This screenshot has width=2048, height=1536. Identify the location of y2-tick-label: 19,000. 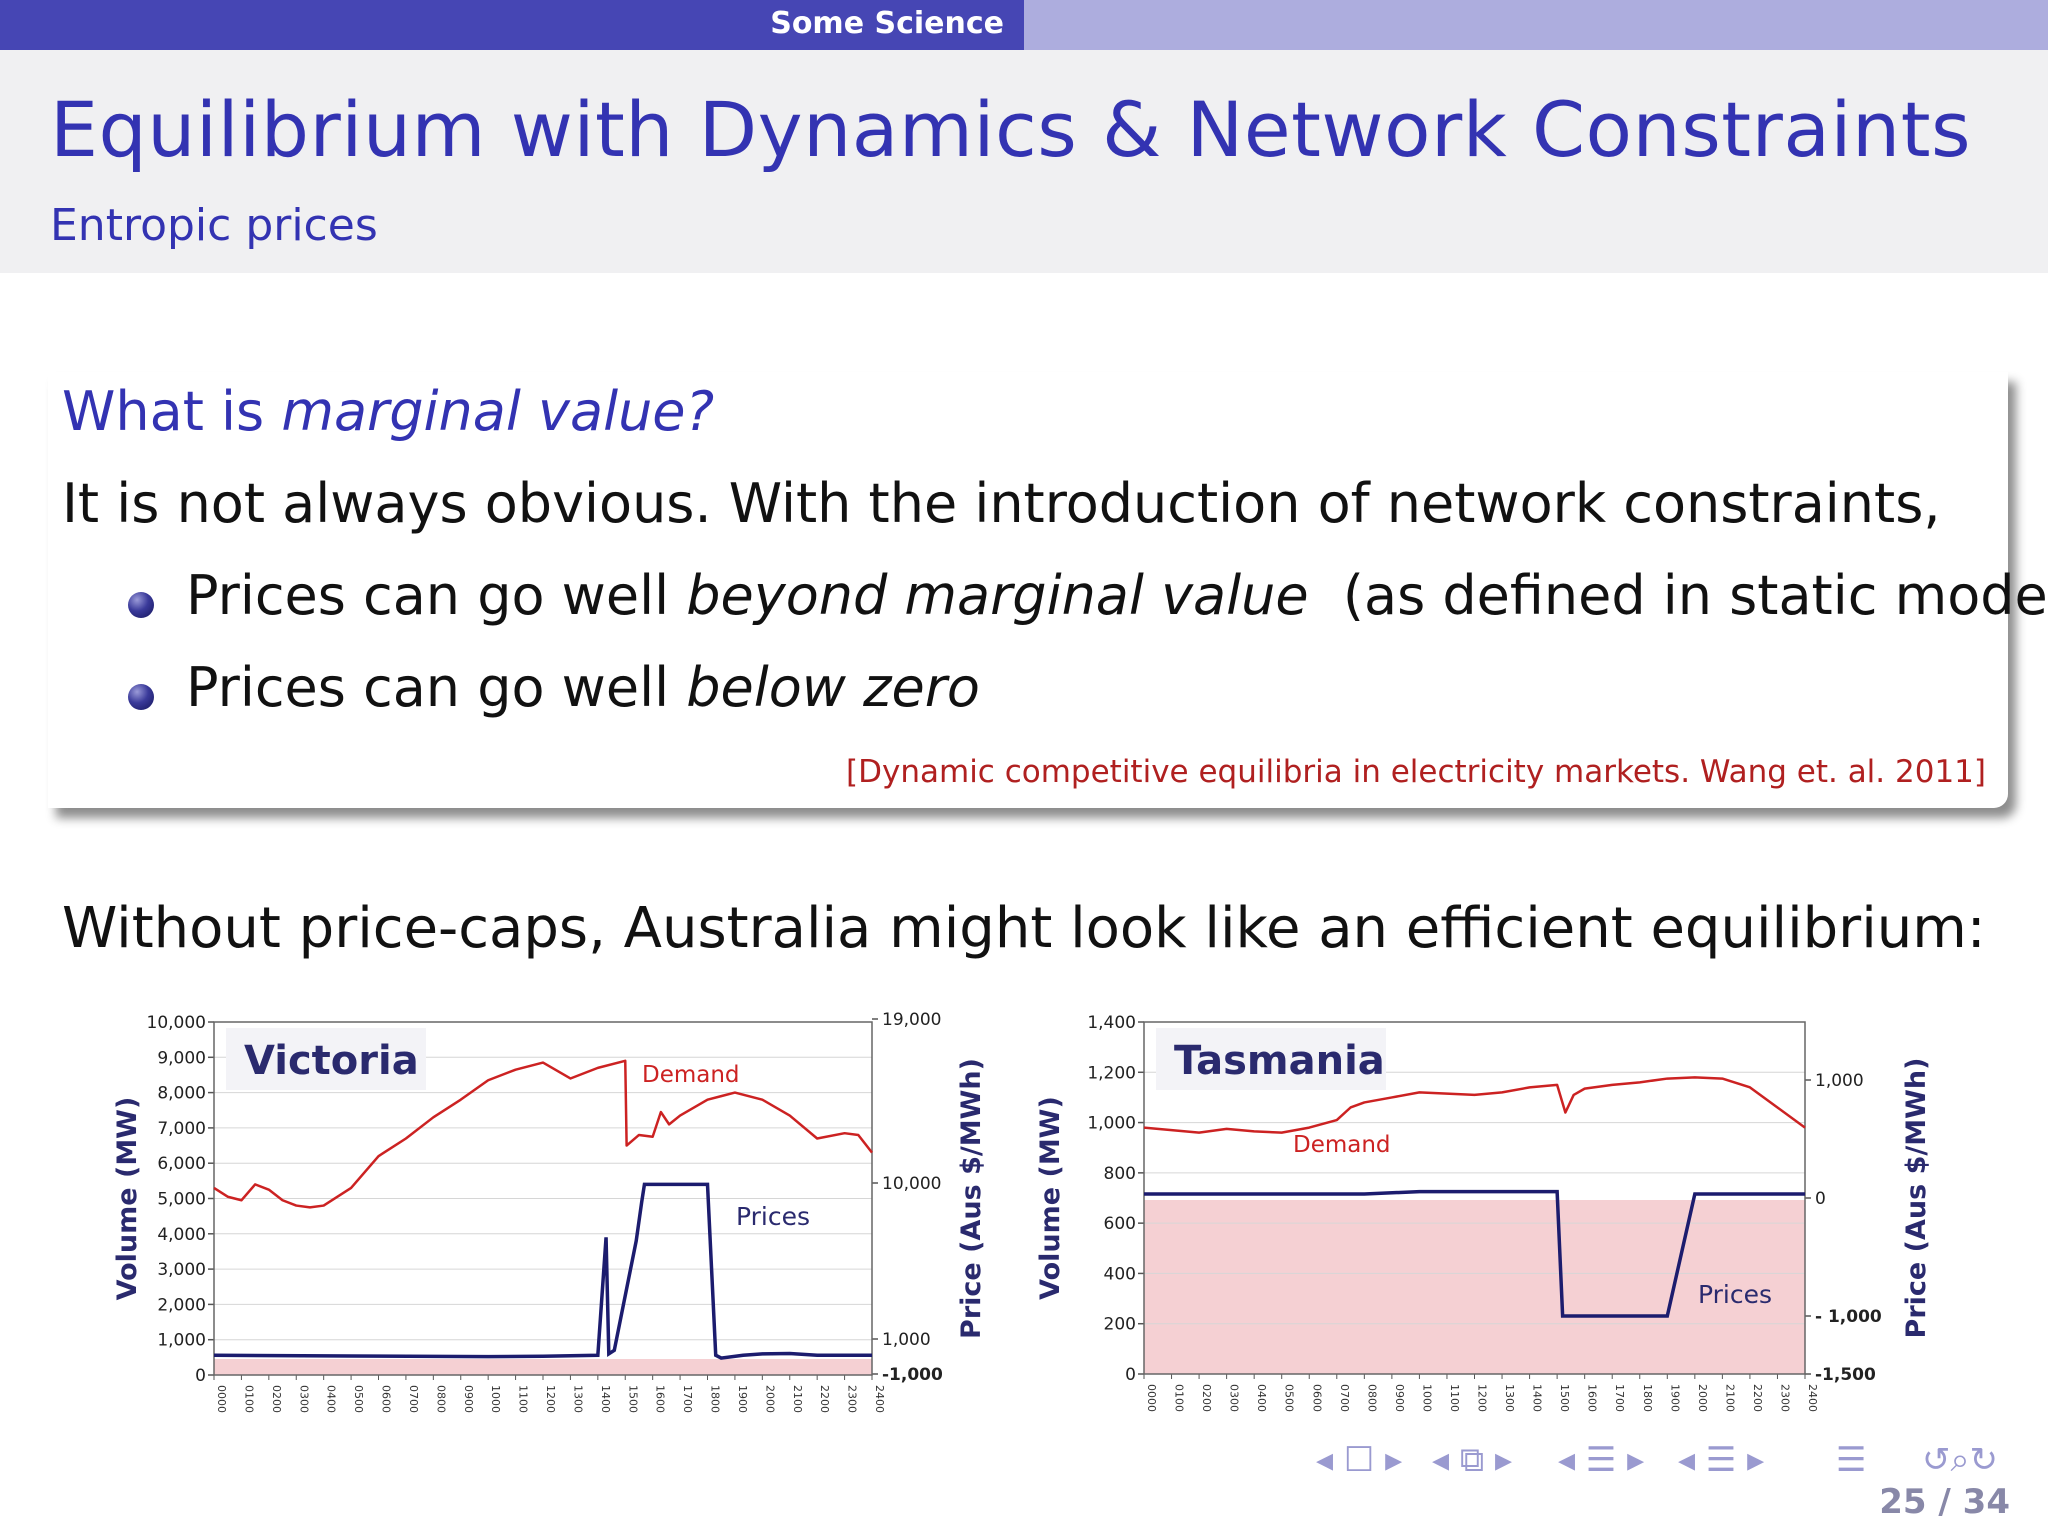
(911, 1020).